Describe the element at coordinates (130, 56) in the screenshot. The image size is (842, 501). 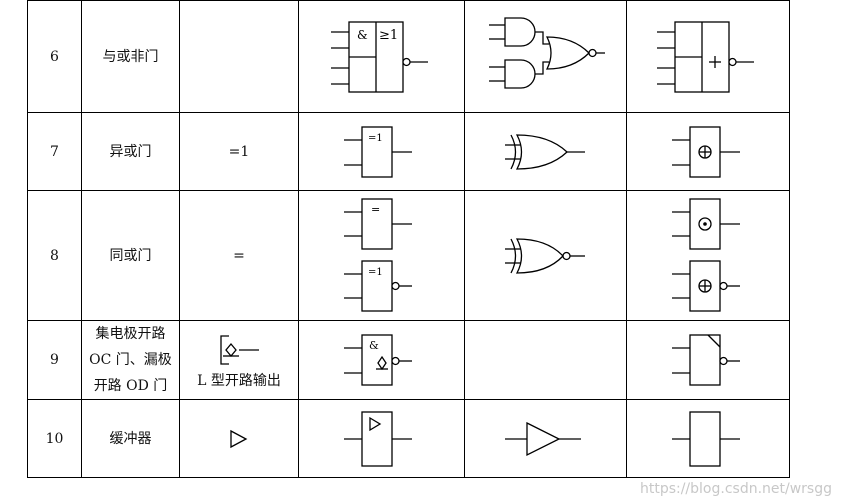
I see `gate-name: 与或非门` at that location.